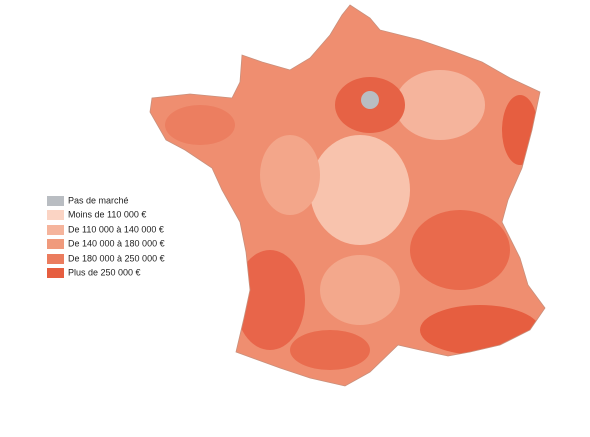 Image resolution: width=590 pixels, height=437 pixels. What do you see at coordinates (98, 200) in the screenshot?
I see `legend-label: Pas de marché` at bounding box center [98, 200].